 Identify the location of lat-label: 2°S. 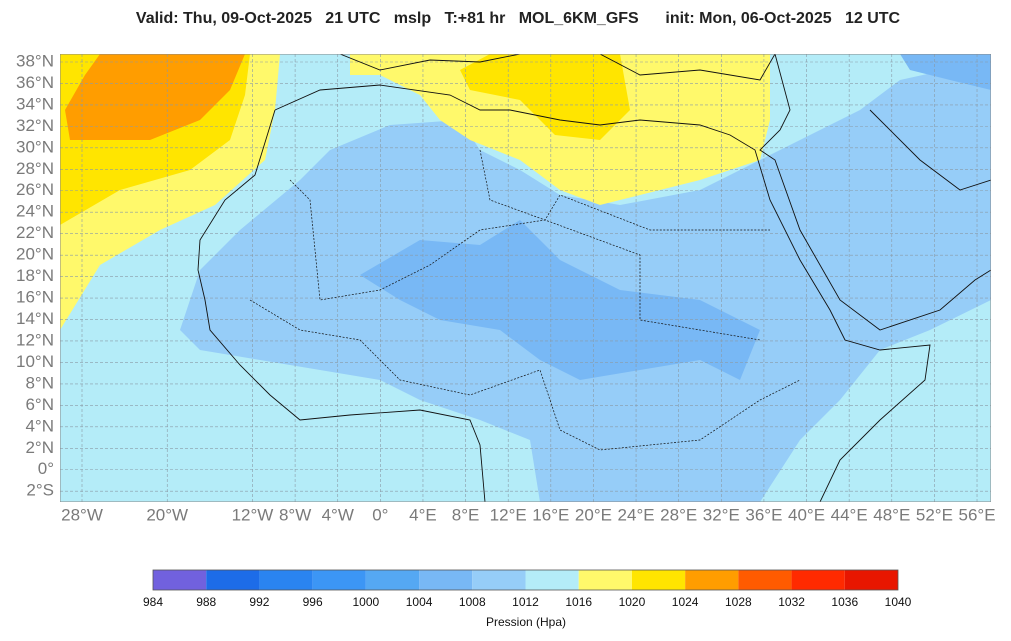
(40, 490).